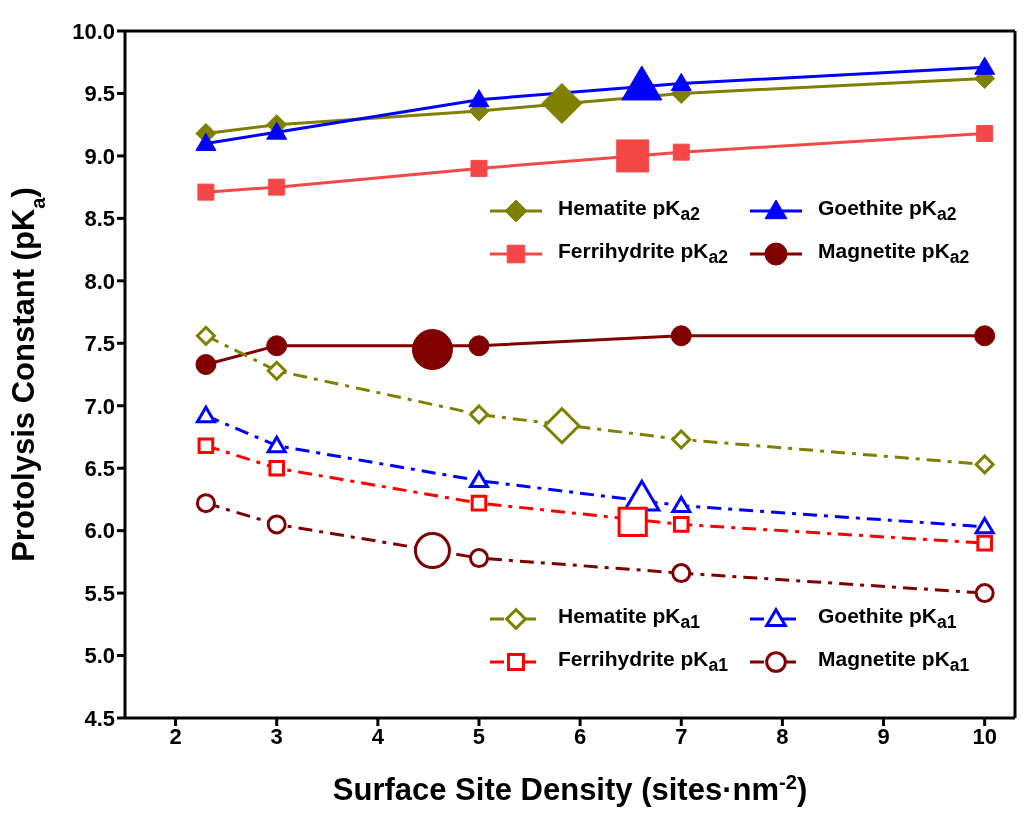 The image size is (1032, 815). I want to click on legend-label: Ferrihydrite pK$_{a1}$, so click(643, 662).